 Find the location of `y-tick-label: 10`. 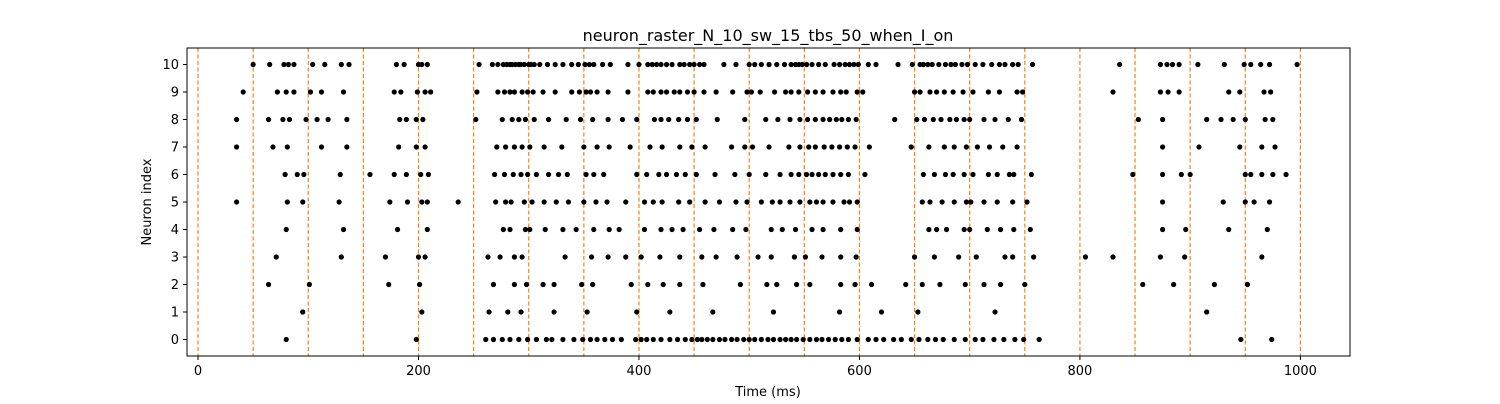

y-tick-label: 10 is located at coordinates (170, 65).